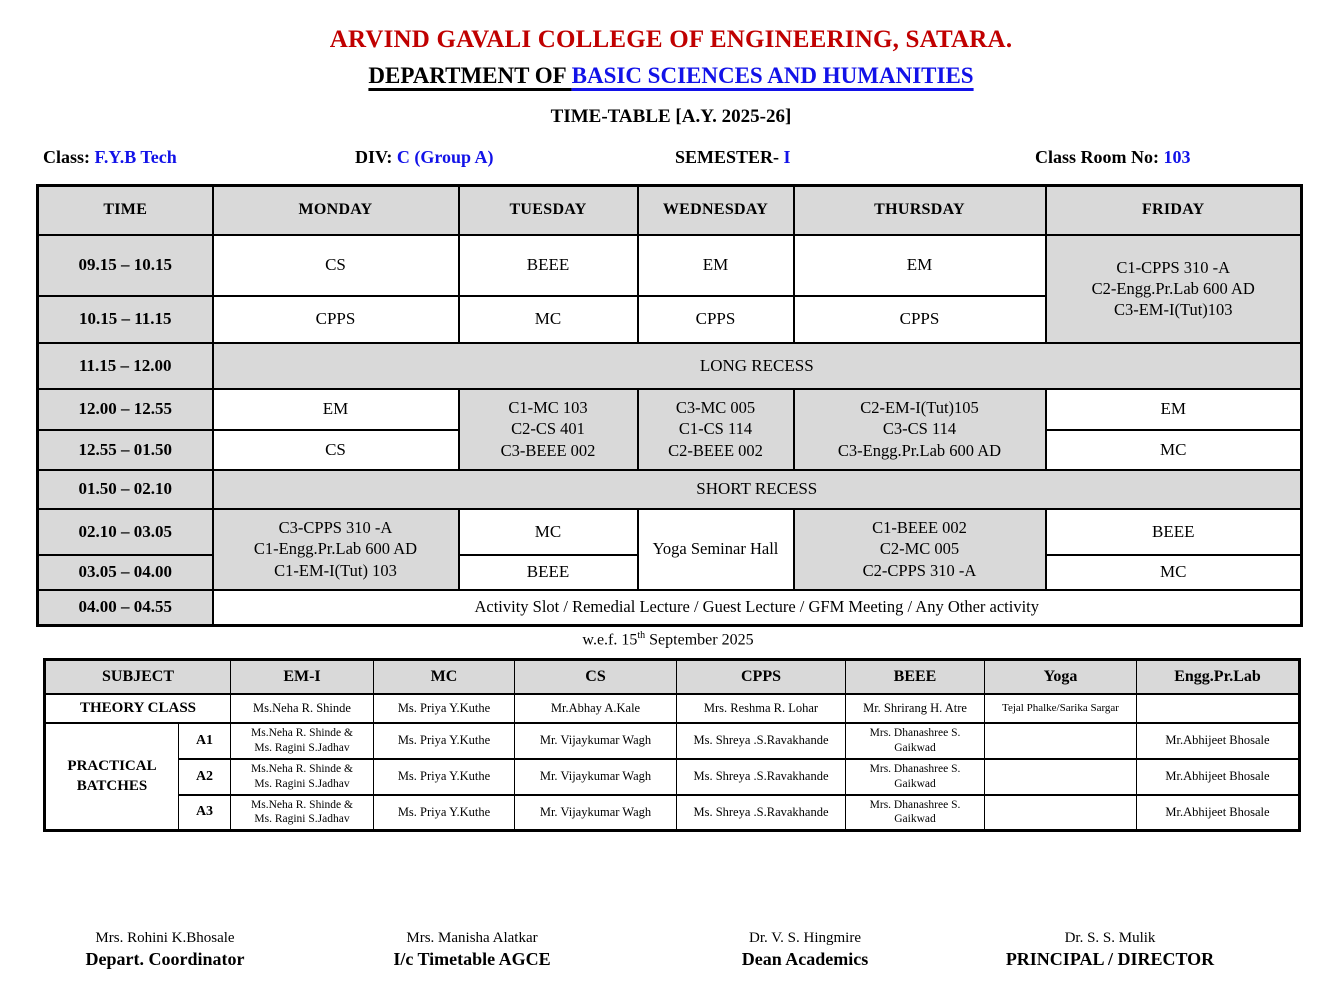  Describe the element at coordinates (919, 319) in the screenshot. I see `cell-thursday-1015: CPPS` at that location.